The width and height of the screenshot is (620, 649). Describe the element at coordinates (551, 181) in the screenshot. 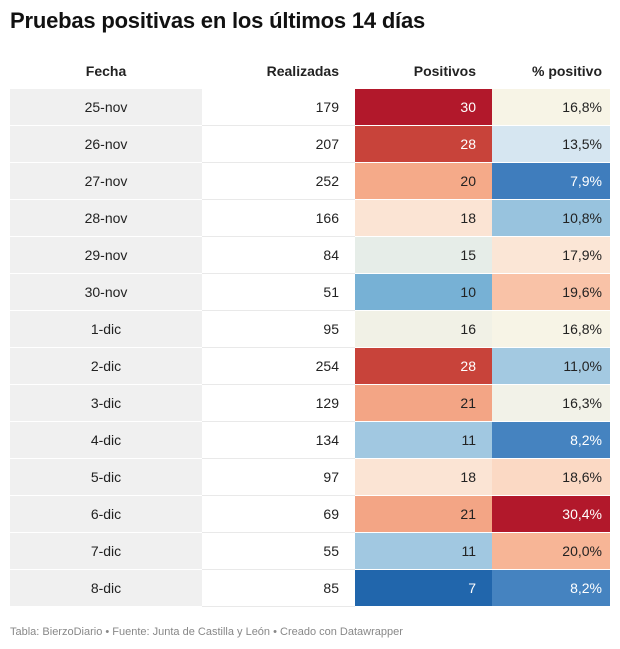

I see `cell-pct-positivo: 7,9%` at that location.